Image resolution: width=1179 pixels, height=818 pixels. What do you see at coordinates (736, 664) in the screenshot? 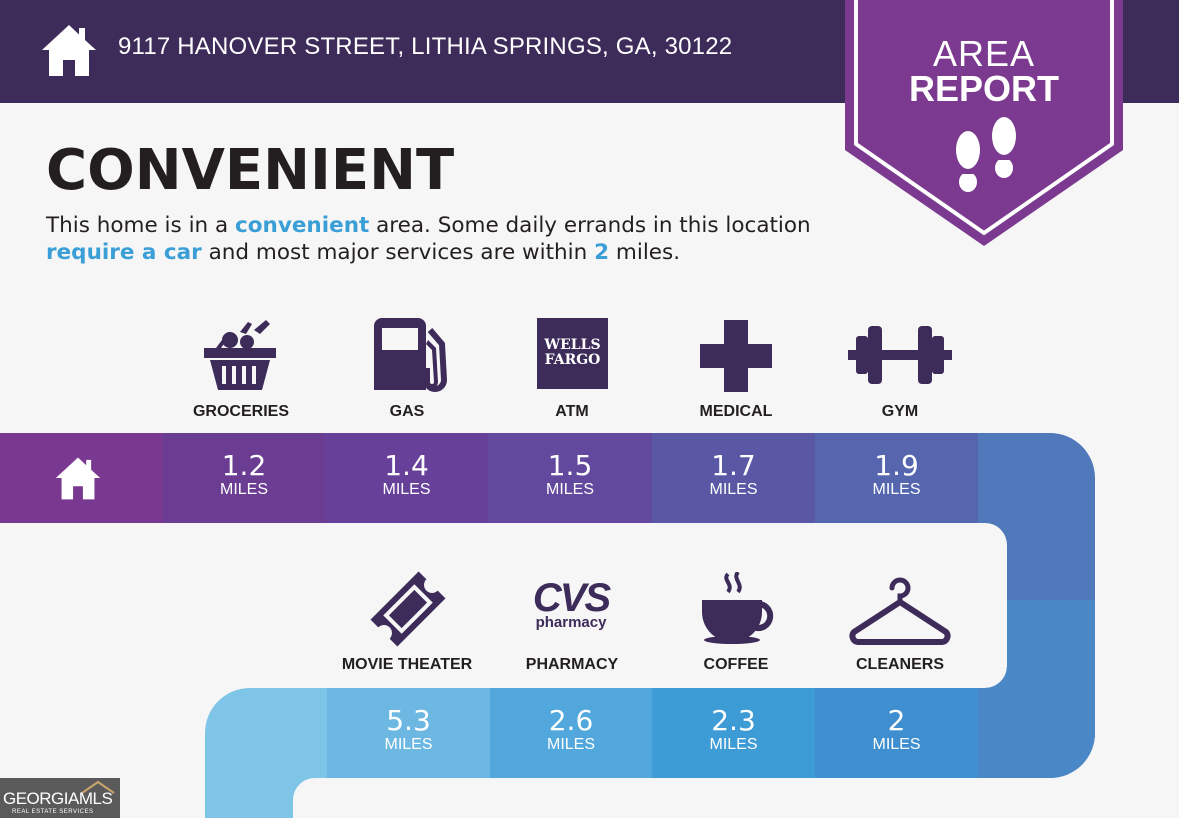
I see `label-coffee: COFFEE` at bounding box center [736, 664].